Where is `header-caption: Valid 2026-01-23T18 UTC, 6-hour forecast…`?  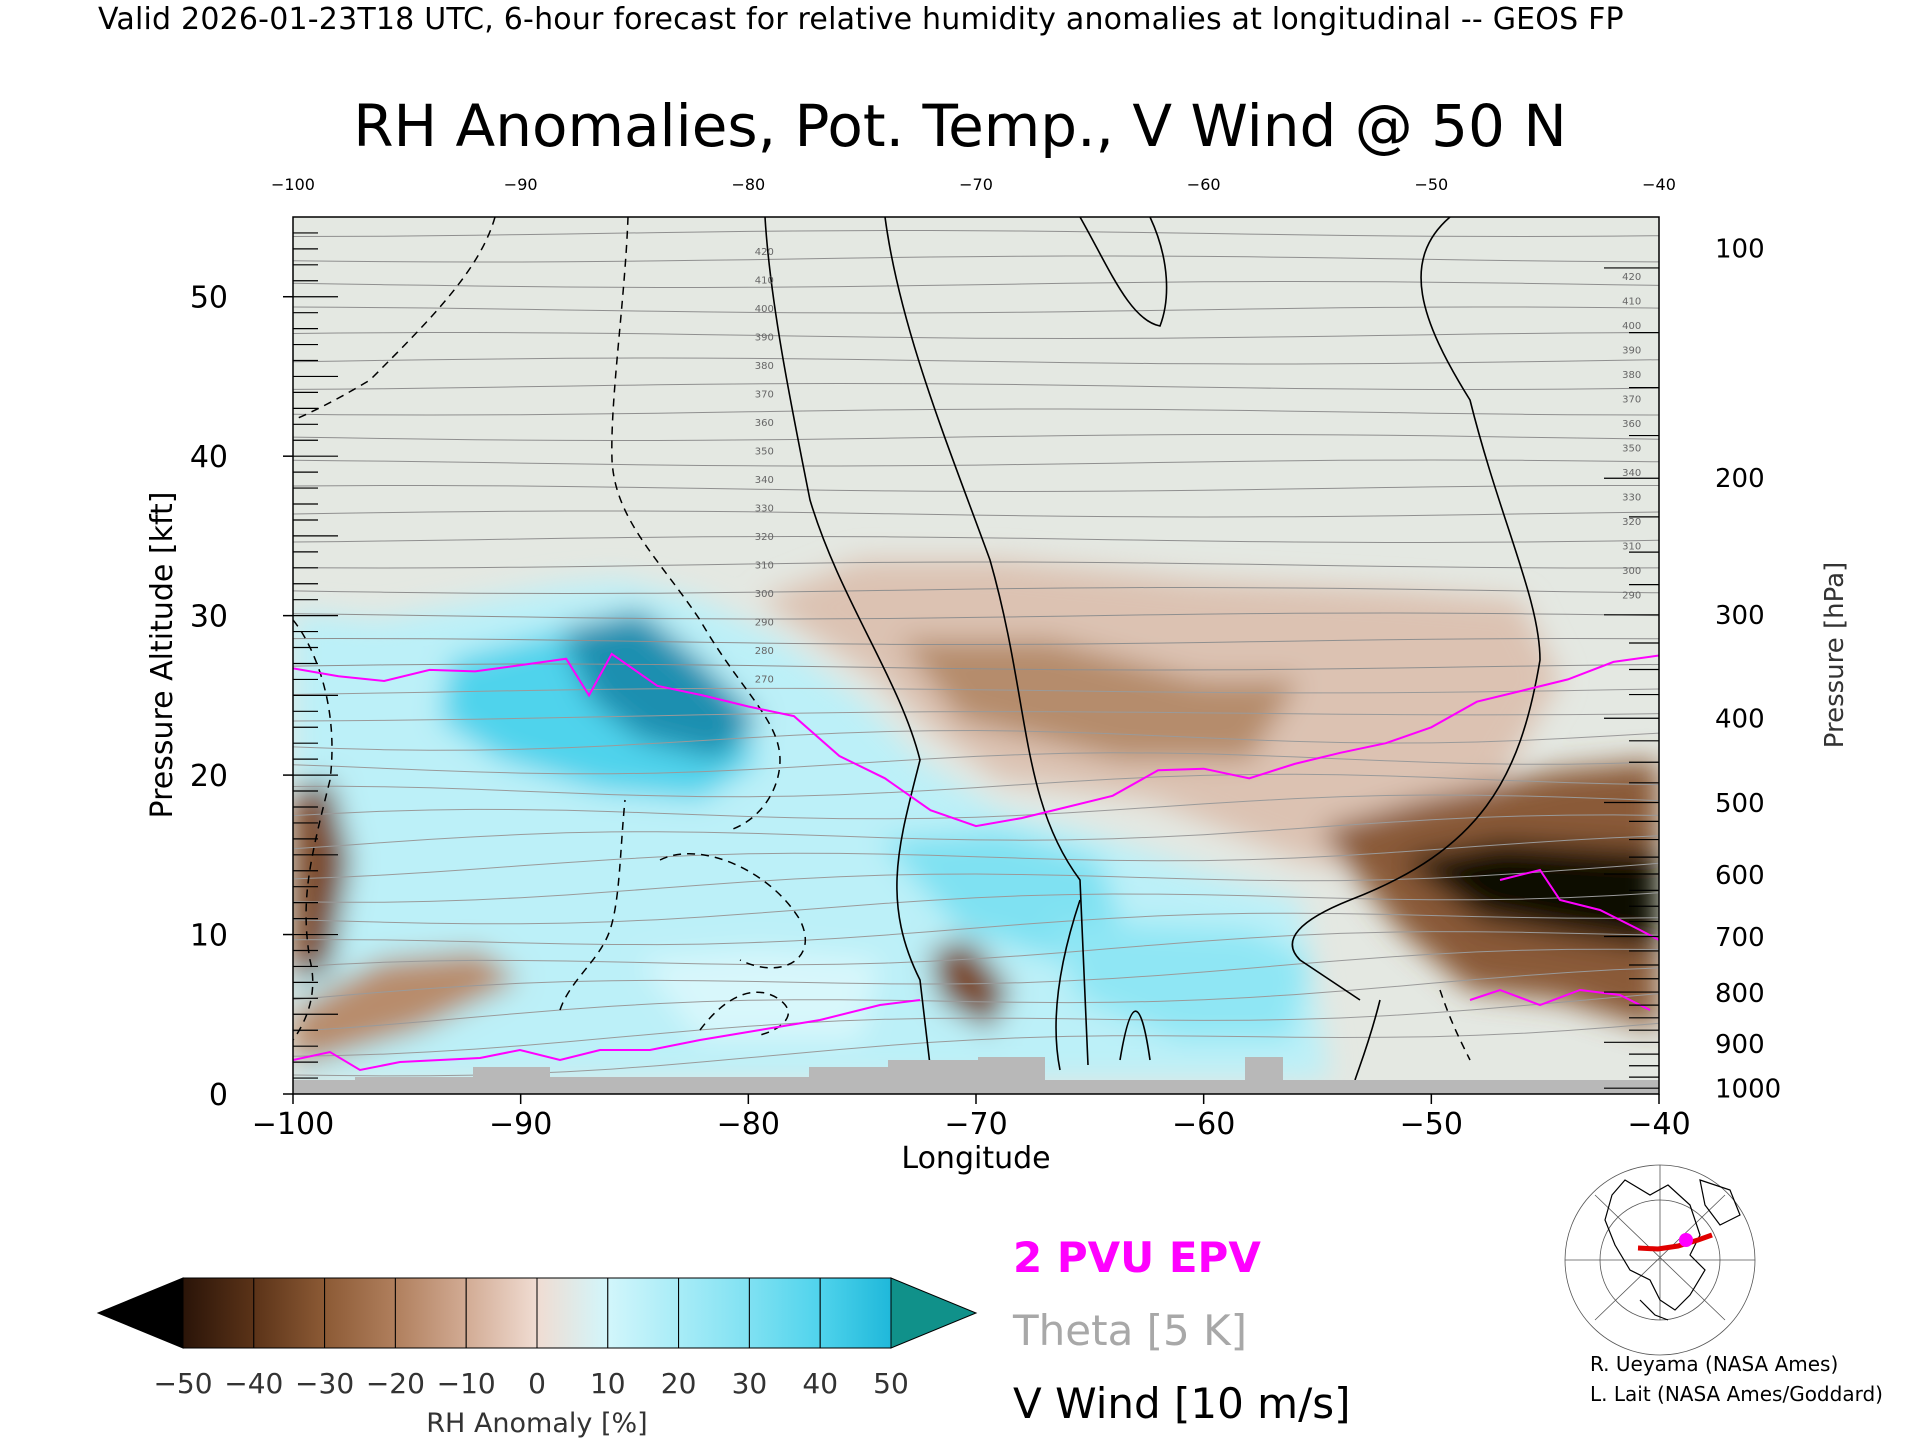 header-caption: Valid 2026-01-23T18 UTC, 6-hour forecast… is located at coordinates (861, 19).